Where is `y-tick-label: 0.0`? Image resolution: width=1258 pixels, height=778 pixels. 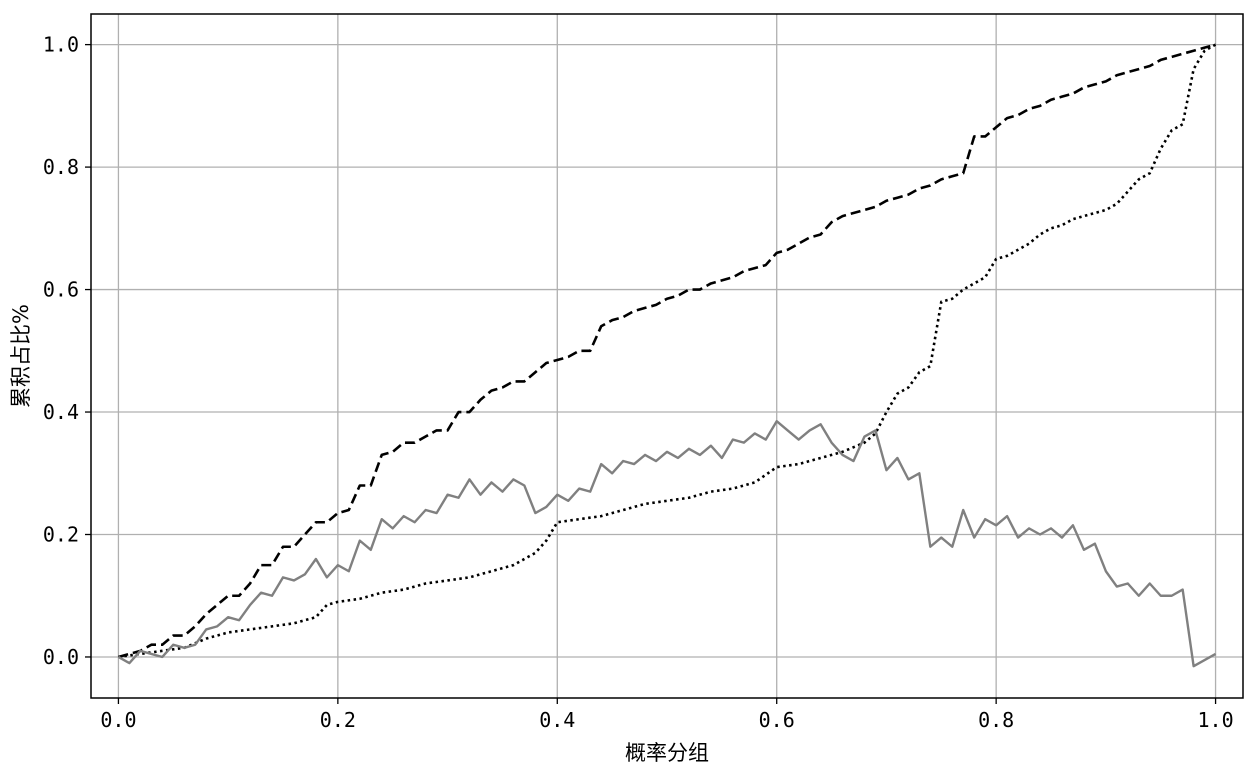
y-tick-label: 0.0 is located at coordinates (61, 657).